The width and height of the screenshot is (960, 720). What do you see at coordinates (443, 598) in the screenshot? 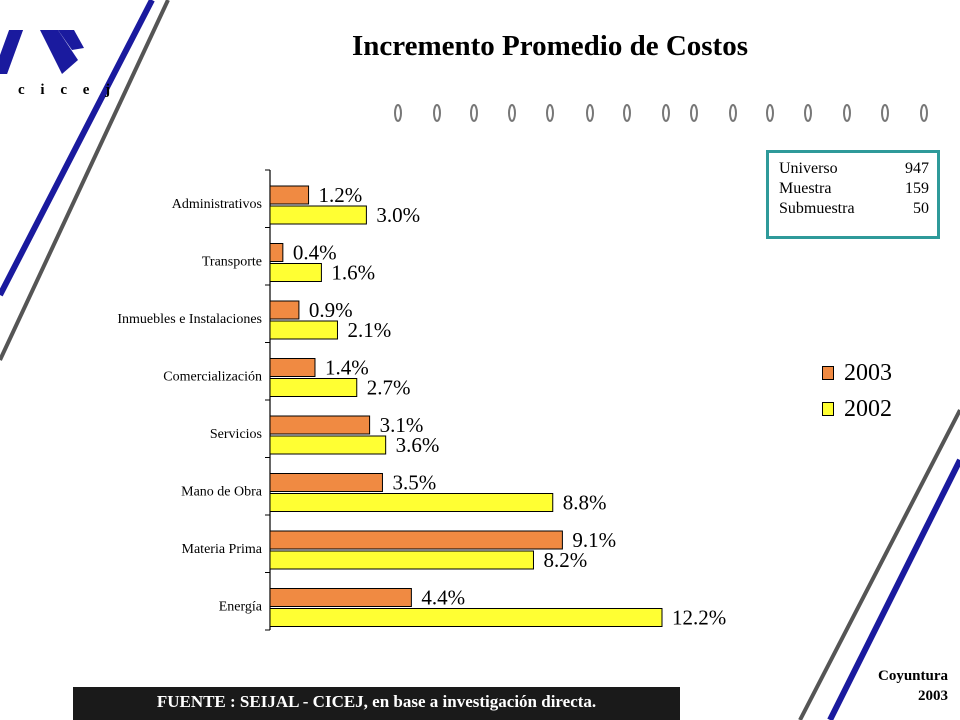
I see `data-label: 4.4%` at bounding box center [443, 598].